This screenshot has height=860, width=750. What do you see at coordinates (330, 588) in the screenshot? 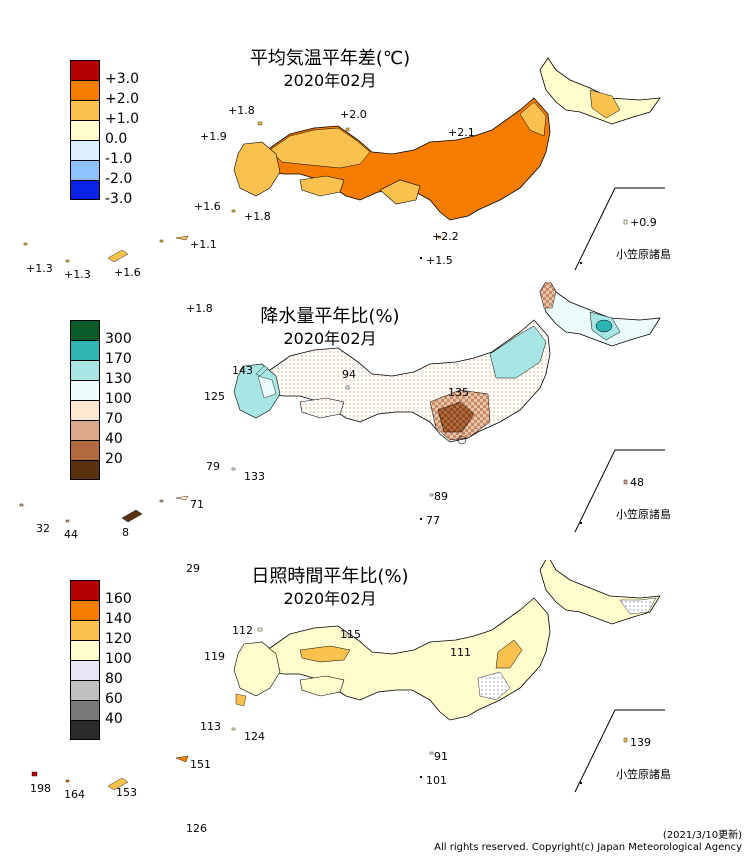
I see `panel-title: 日照時間平年比(%) 2020年02月` at bounding box center [330, 588].